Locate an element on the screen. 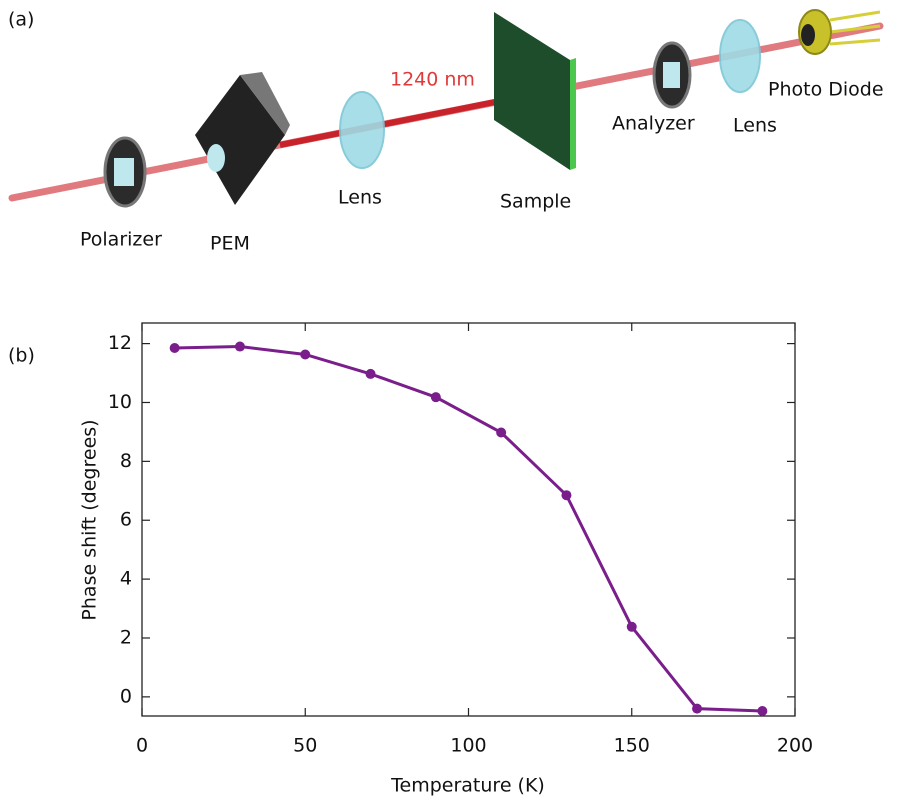 The height and width of the screenshot is (808, 911). component-label: Photo Diode is located at coordinates (826, 90).